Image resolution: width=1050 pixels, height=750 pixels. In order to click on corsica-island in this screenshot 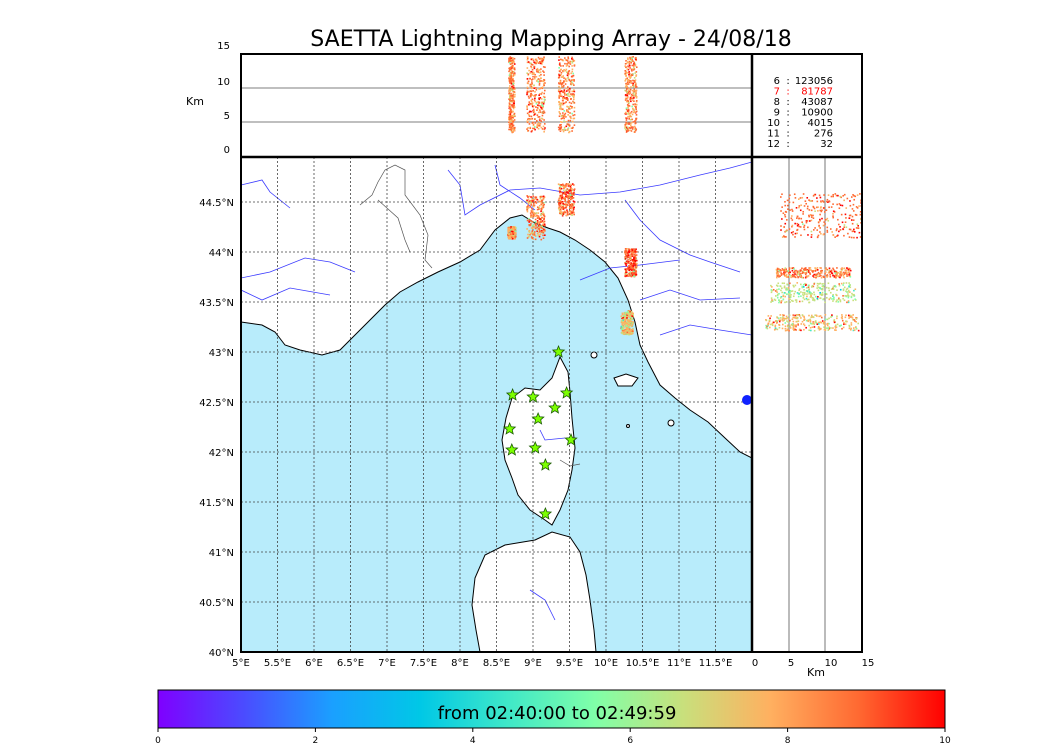, I will do `click(538, 440)`.